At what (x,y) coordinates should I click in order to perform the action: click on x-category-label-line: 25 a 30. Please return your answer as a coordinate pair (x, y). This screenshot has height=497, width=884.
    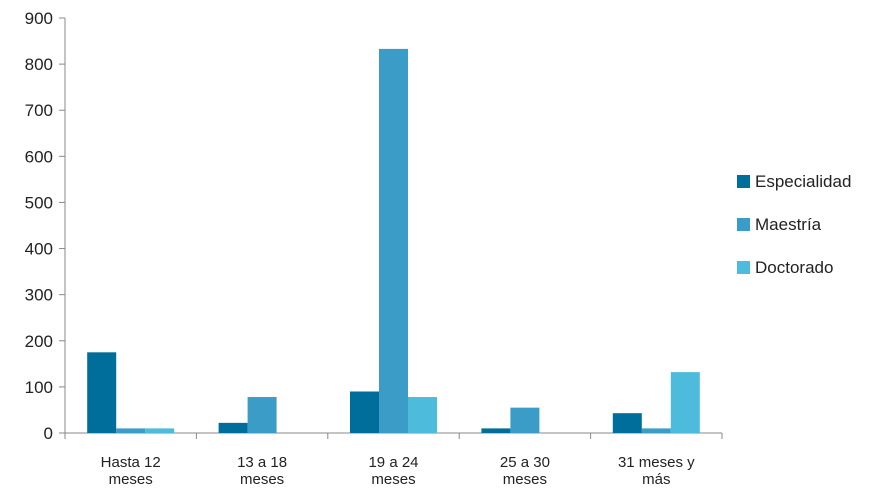
    Looking at the image, I should click on (525, 462).